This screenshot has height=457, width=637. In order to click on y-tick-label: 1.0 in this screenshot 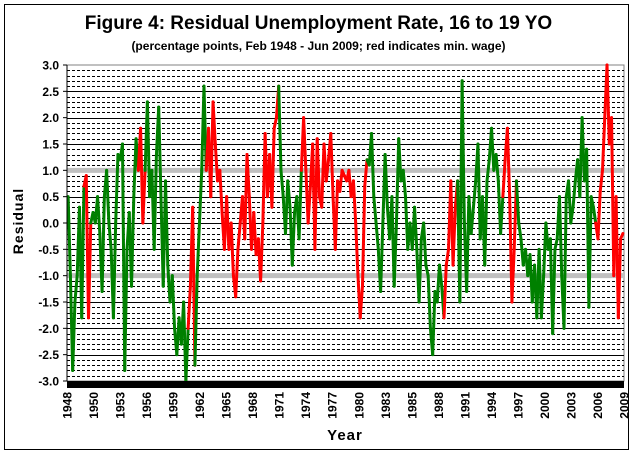, I will do `click(50, 171)`.